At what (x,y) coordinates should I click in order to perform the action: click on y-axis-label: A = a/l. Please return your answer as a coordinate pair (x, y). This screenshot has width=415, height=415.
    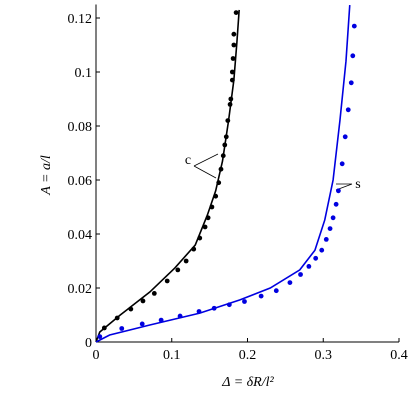
    Looking at the image, I should click on (46, 175).